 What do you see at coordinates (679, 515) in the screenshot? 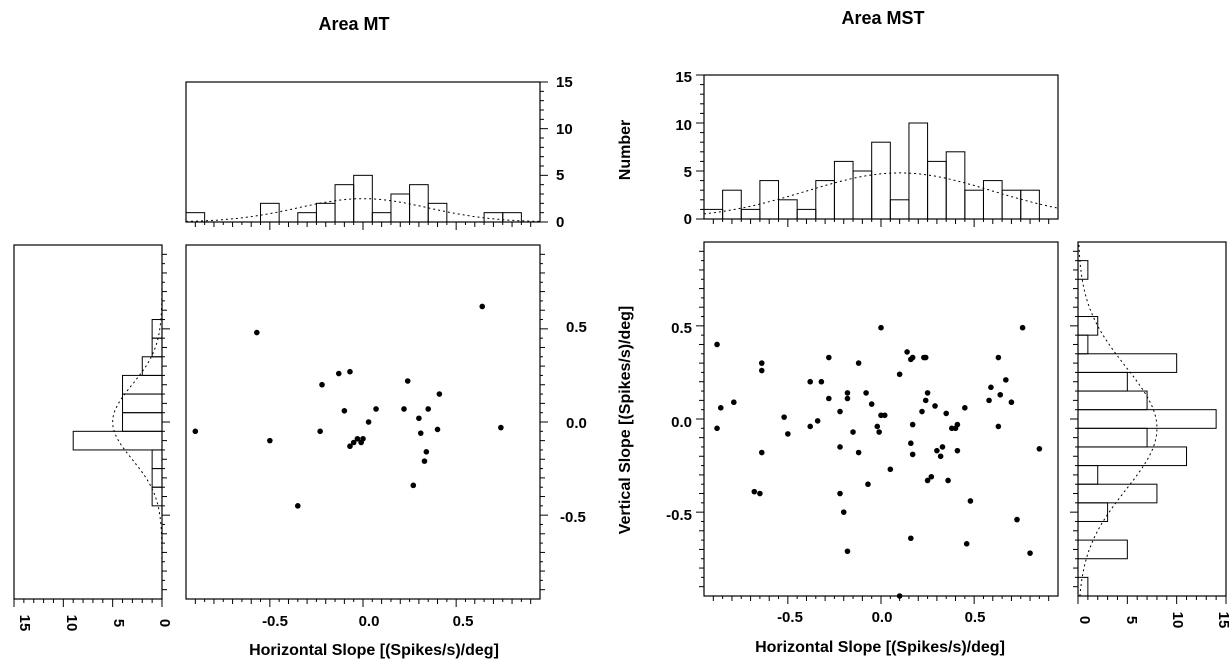
I see `mst-y-tick-label: -0.5` at bounding box center [679, 515].